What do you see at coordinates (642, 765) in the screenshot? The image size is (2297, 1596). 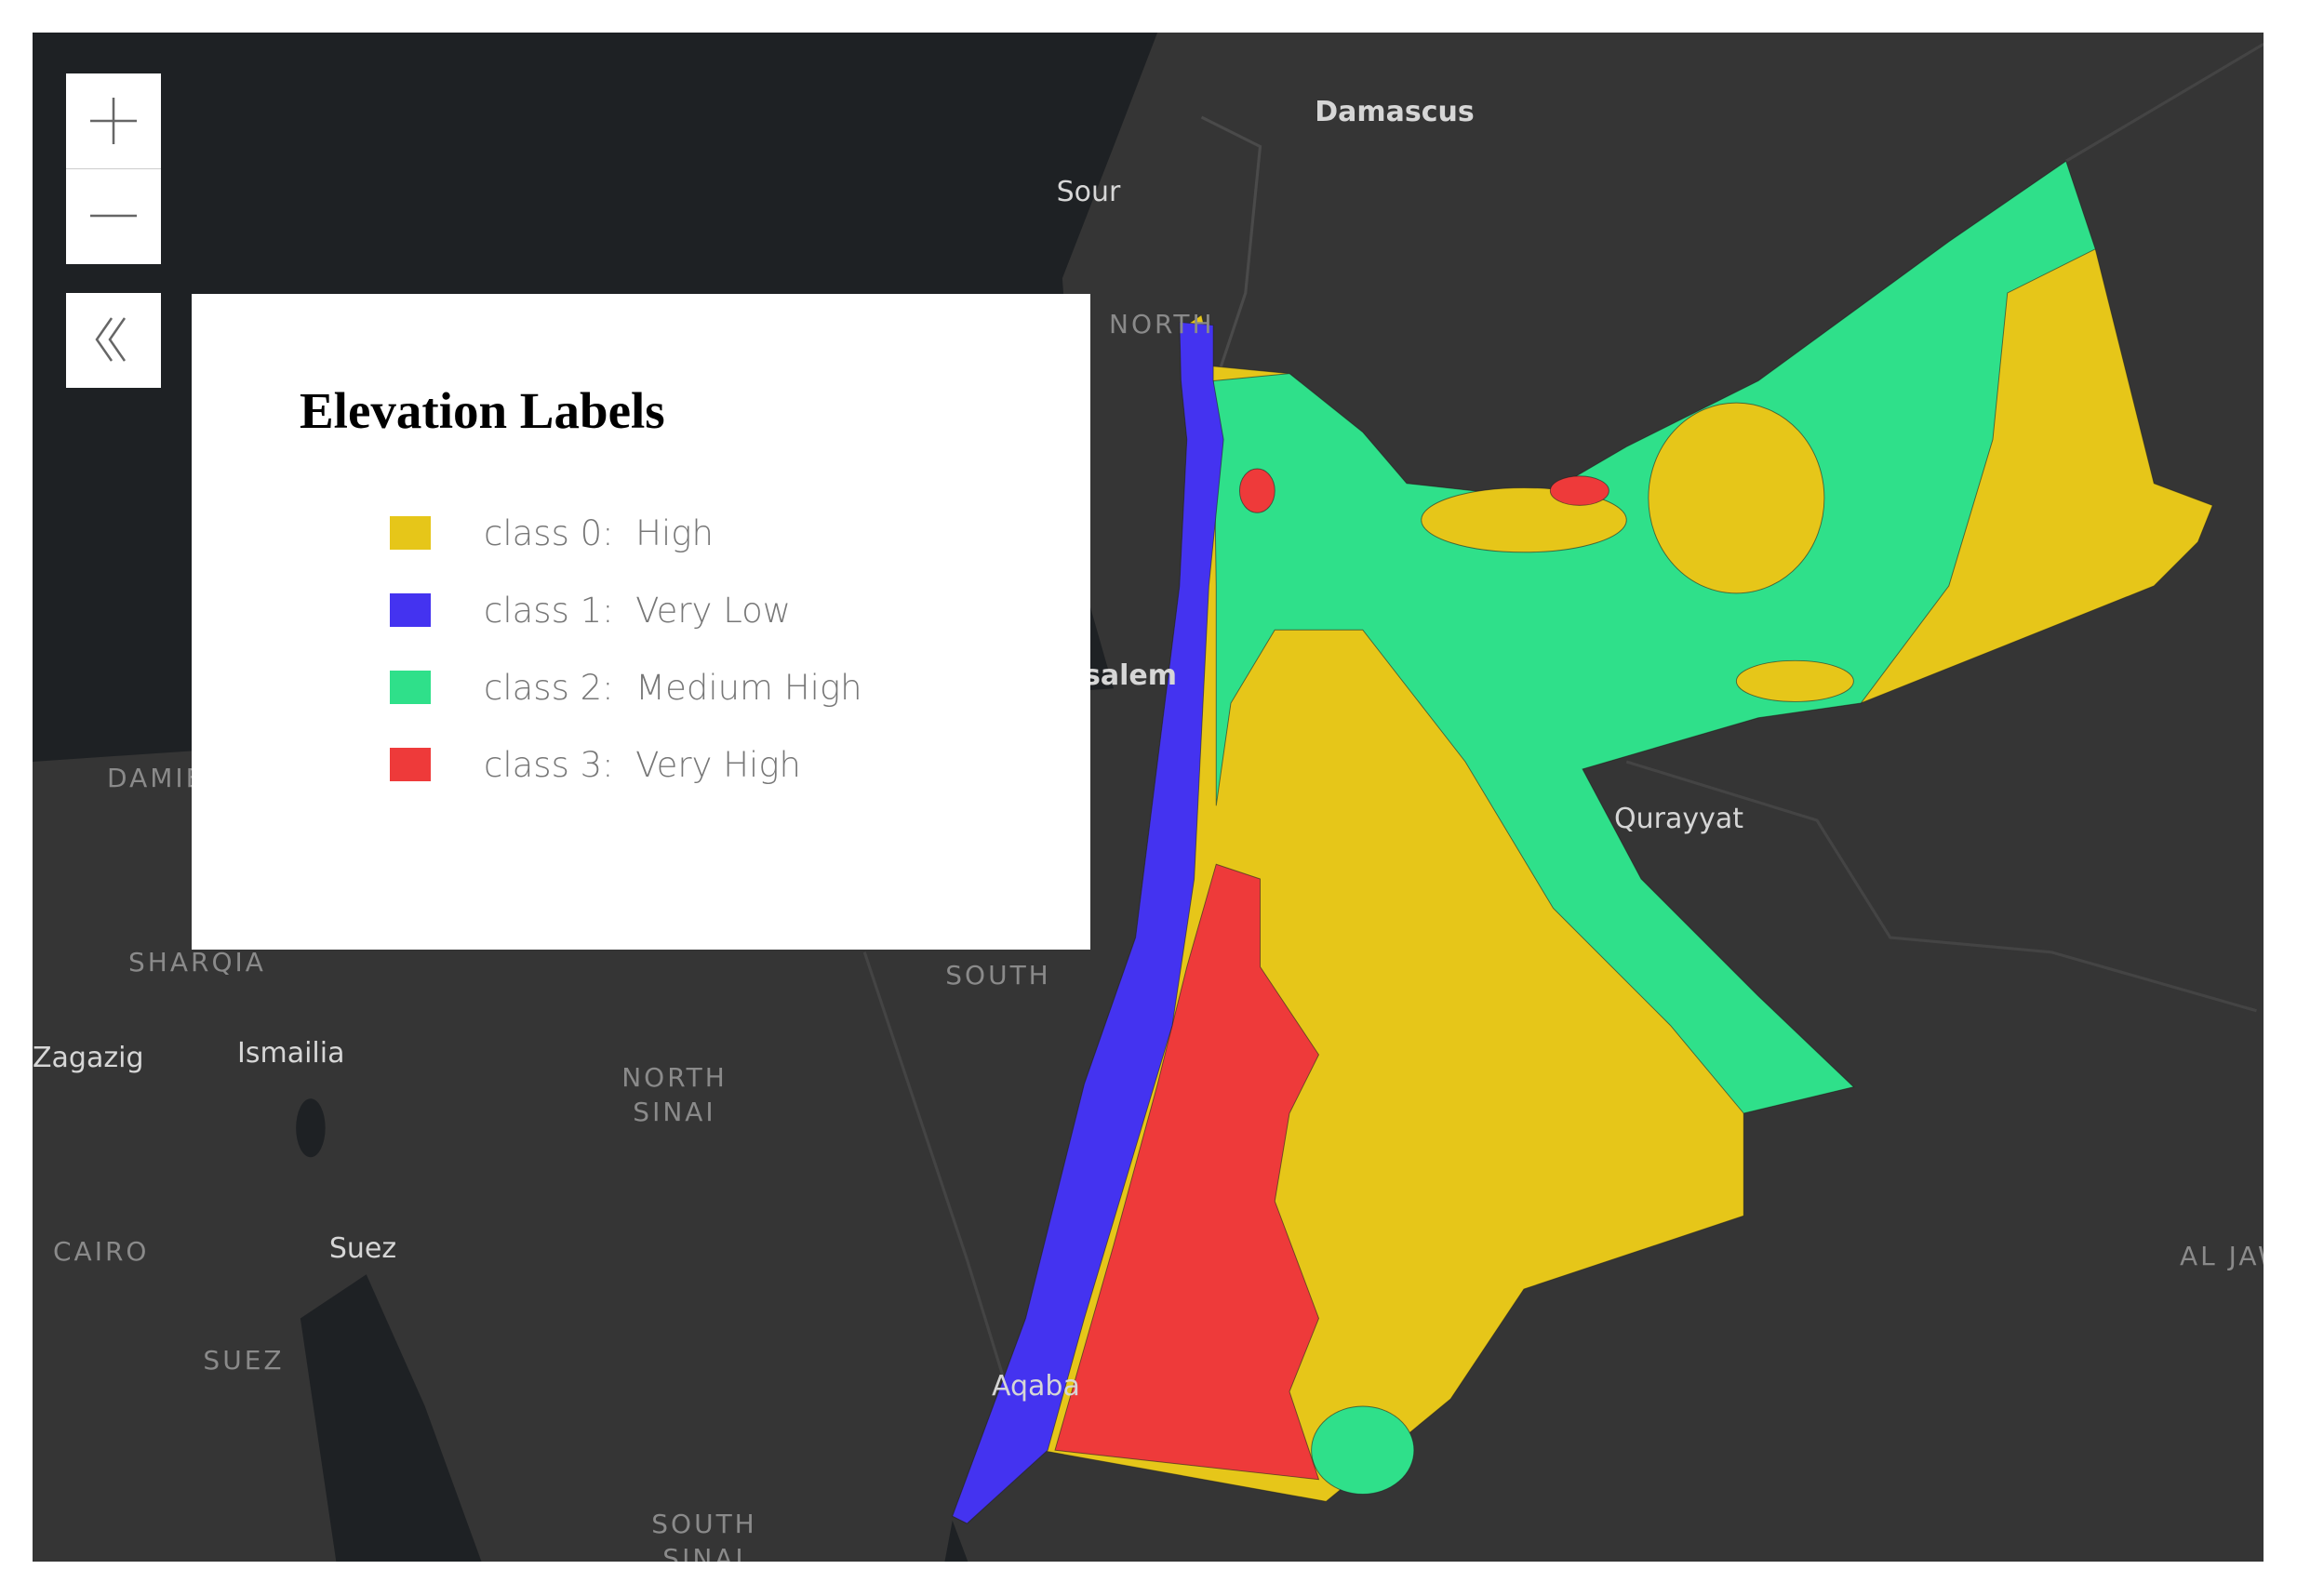 I see `legend-label: class 3: Very High` at bounding box center [642, 765].